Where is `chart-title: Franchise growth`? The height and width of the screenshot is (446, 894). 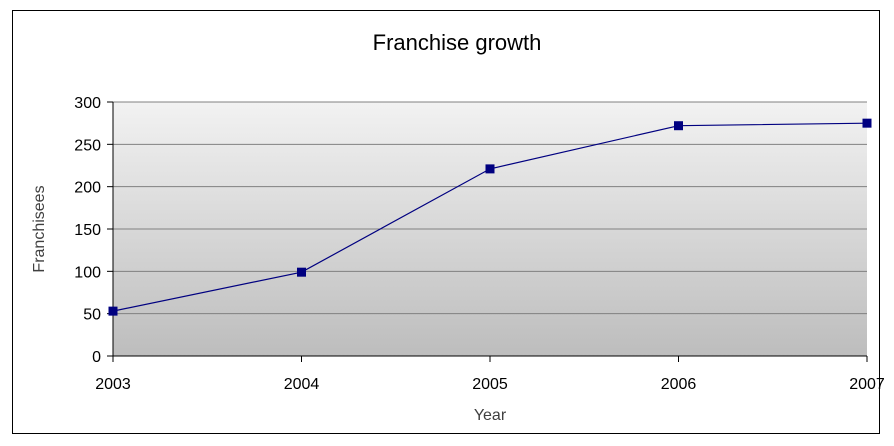 chart-title: Franchise growth is located at coordinates (457, 42).